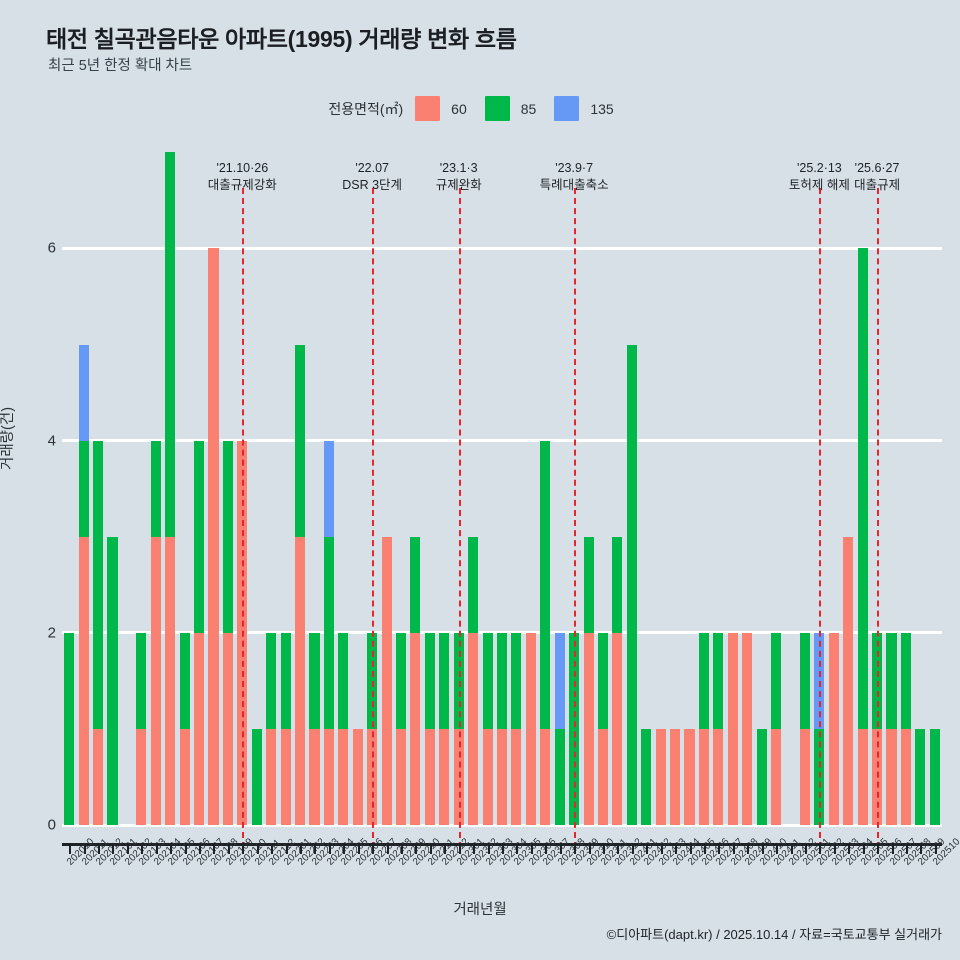 Image resolution: width=960 pixels, height=960 pixels. I want to click on legend-item-85: 85, so click(510, 108).